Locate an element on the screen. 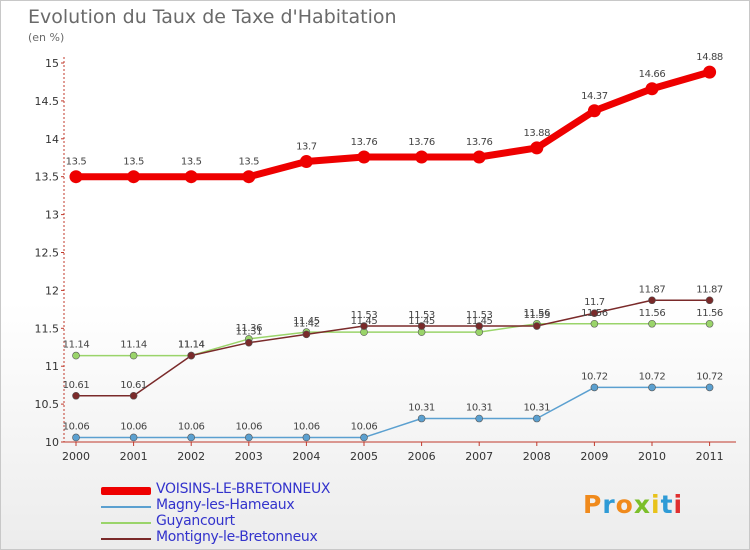 The height and width of the screenshot is (550, 750). y-tick-label: 13 is located at coordinates (52, 215).